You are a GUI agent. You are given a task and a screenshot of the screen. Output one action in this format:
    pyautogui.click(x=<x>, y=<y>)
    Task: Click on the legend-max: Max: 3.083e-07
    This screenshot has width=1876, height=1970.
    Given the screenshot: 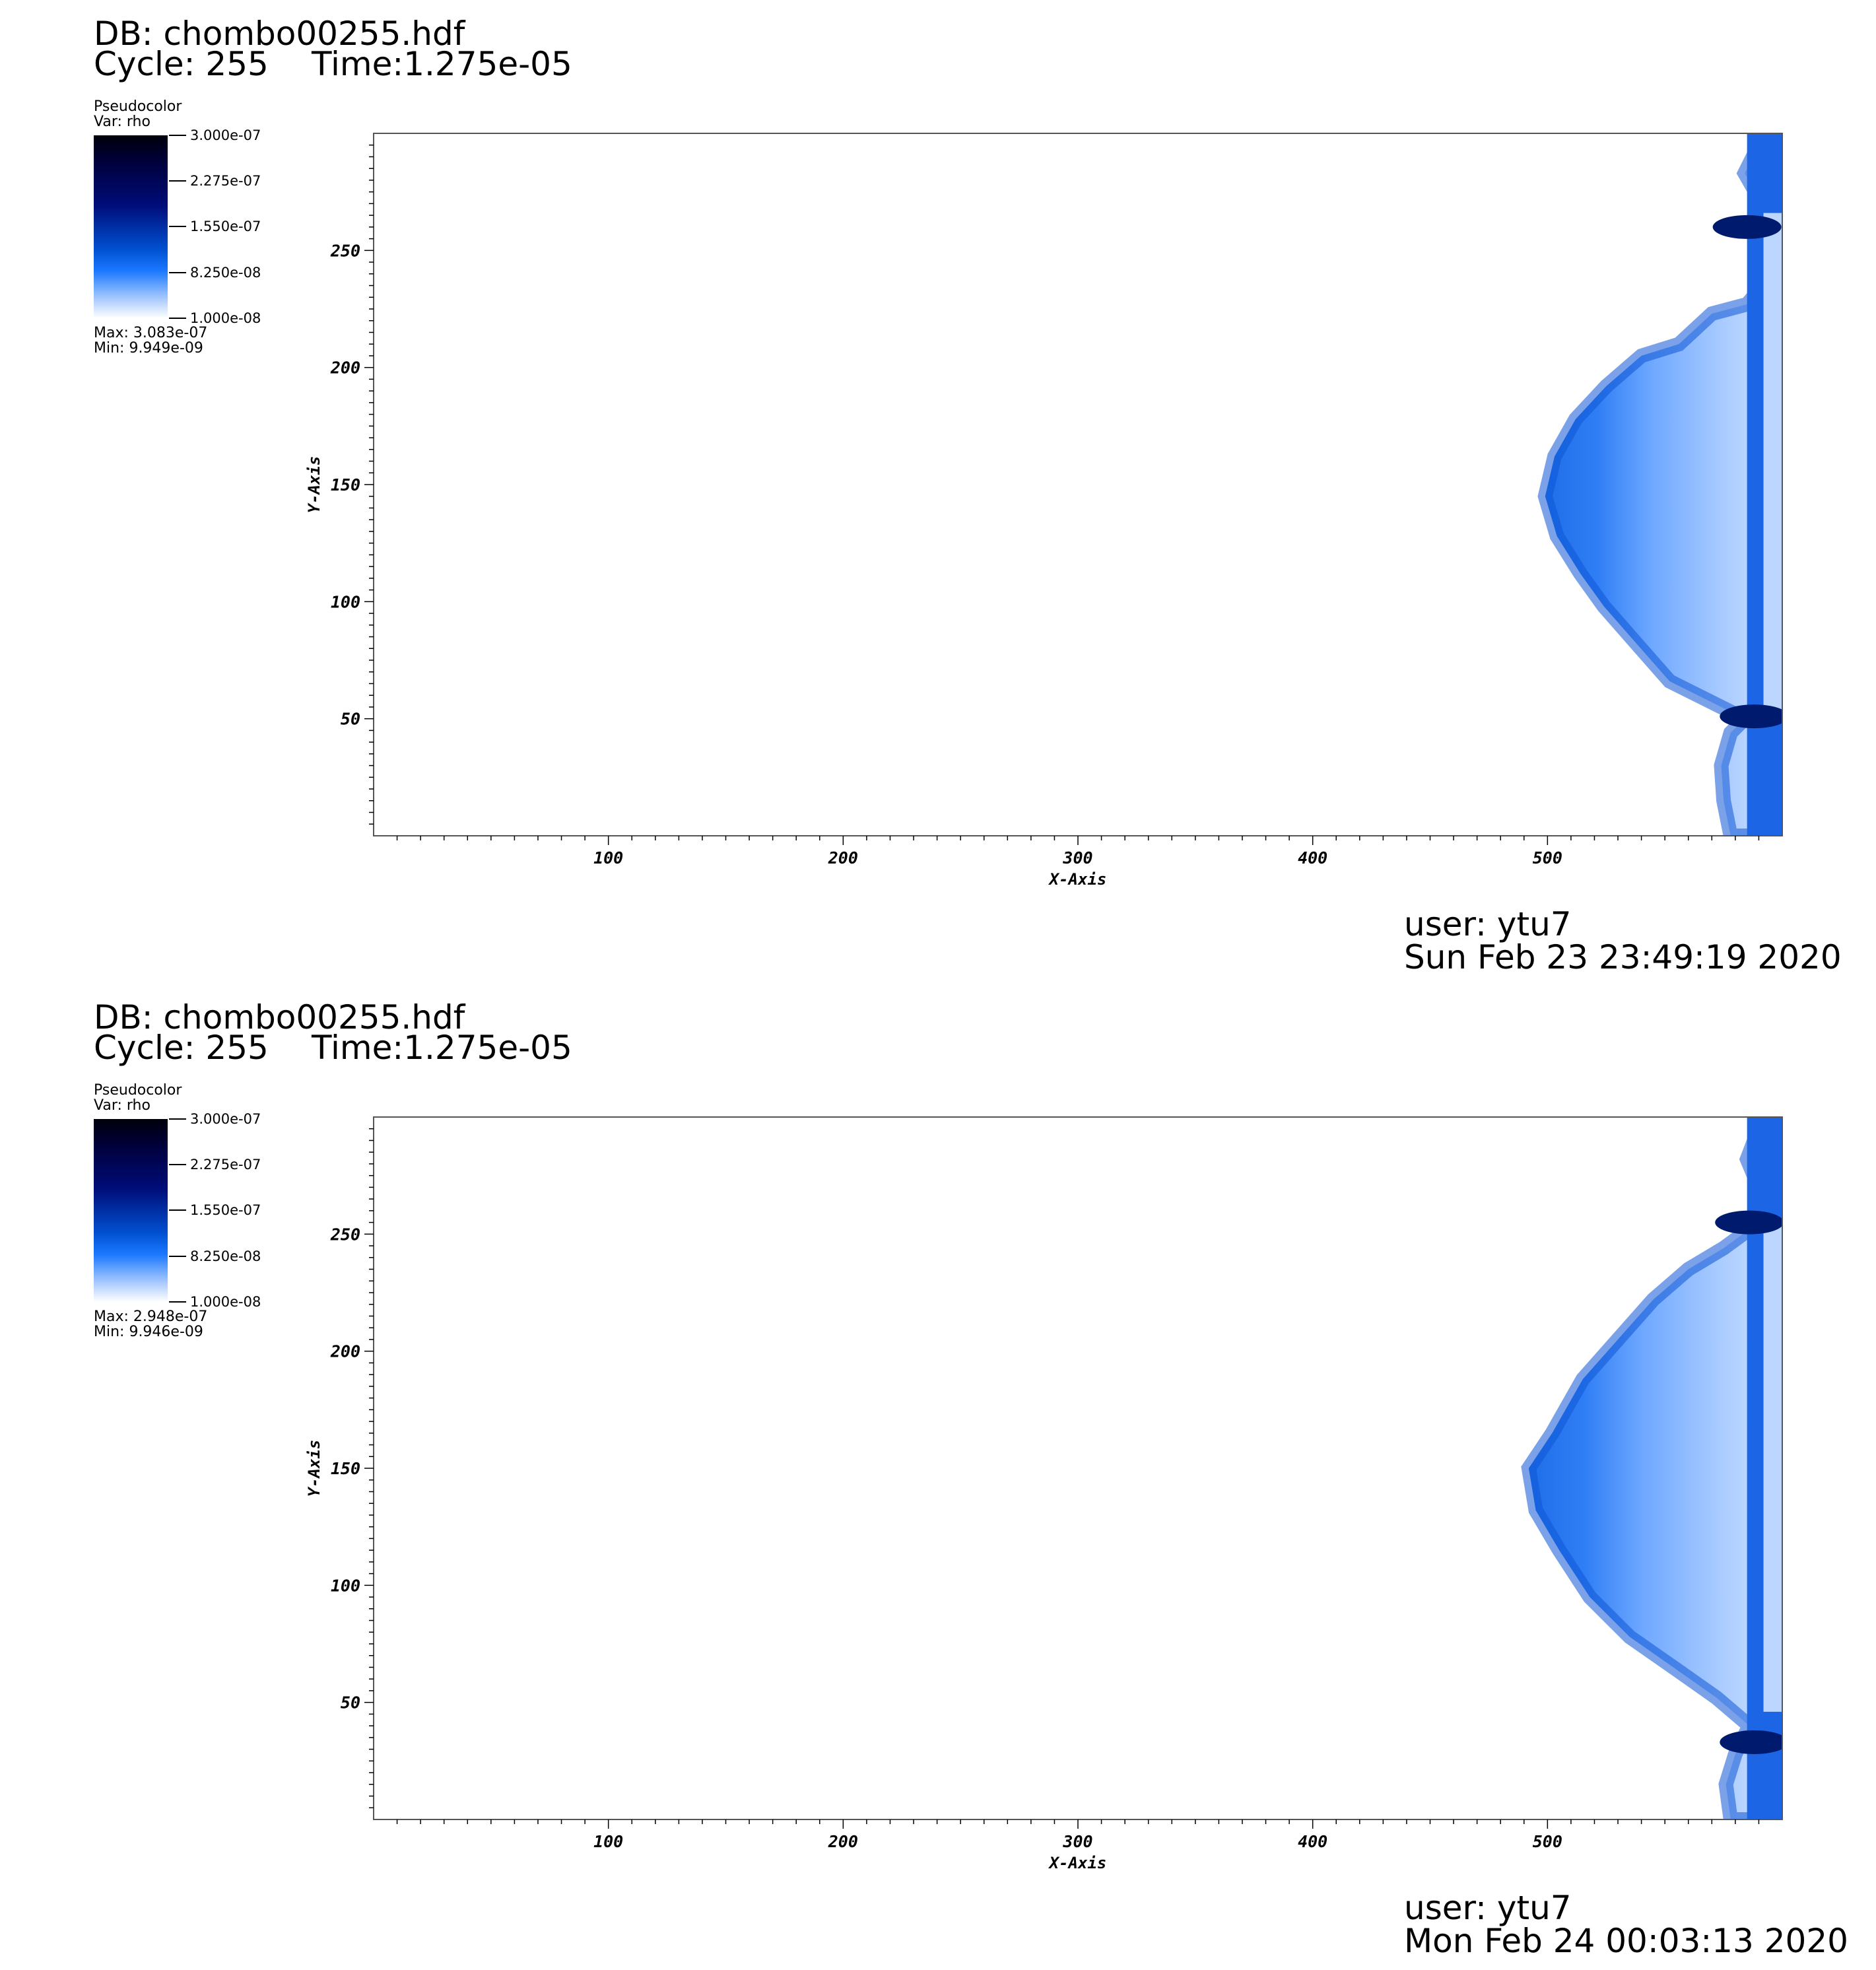 What is the action you would take?
    pyautogui.click(x=151, y=333)
    